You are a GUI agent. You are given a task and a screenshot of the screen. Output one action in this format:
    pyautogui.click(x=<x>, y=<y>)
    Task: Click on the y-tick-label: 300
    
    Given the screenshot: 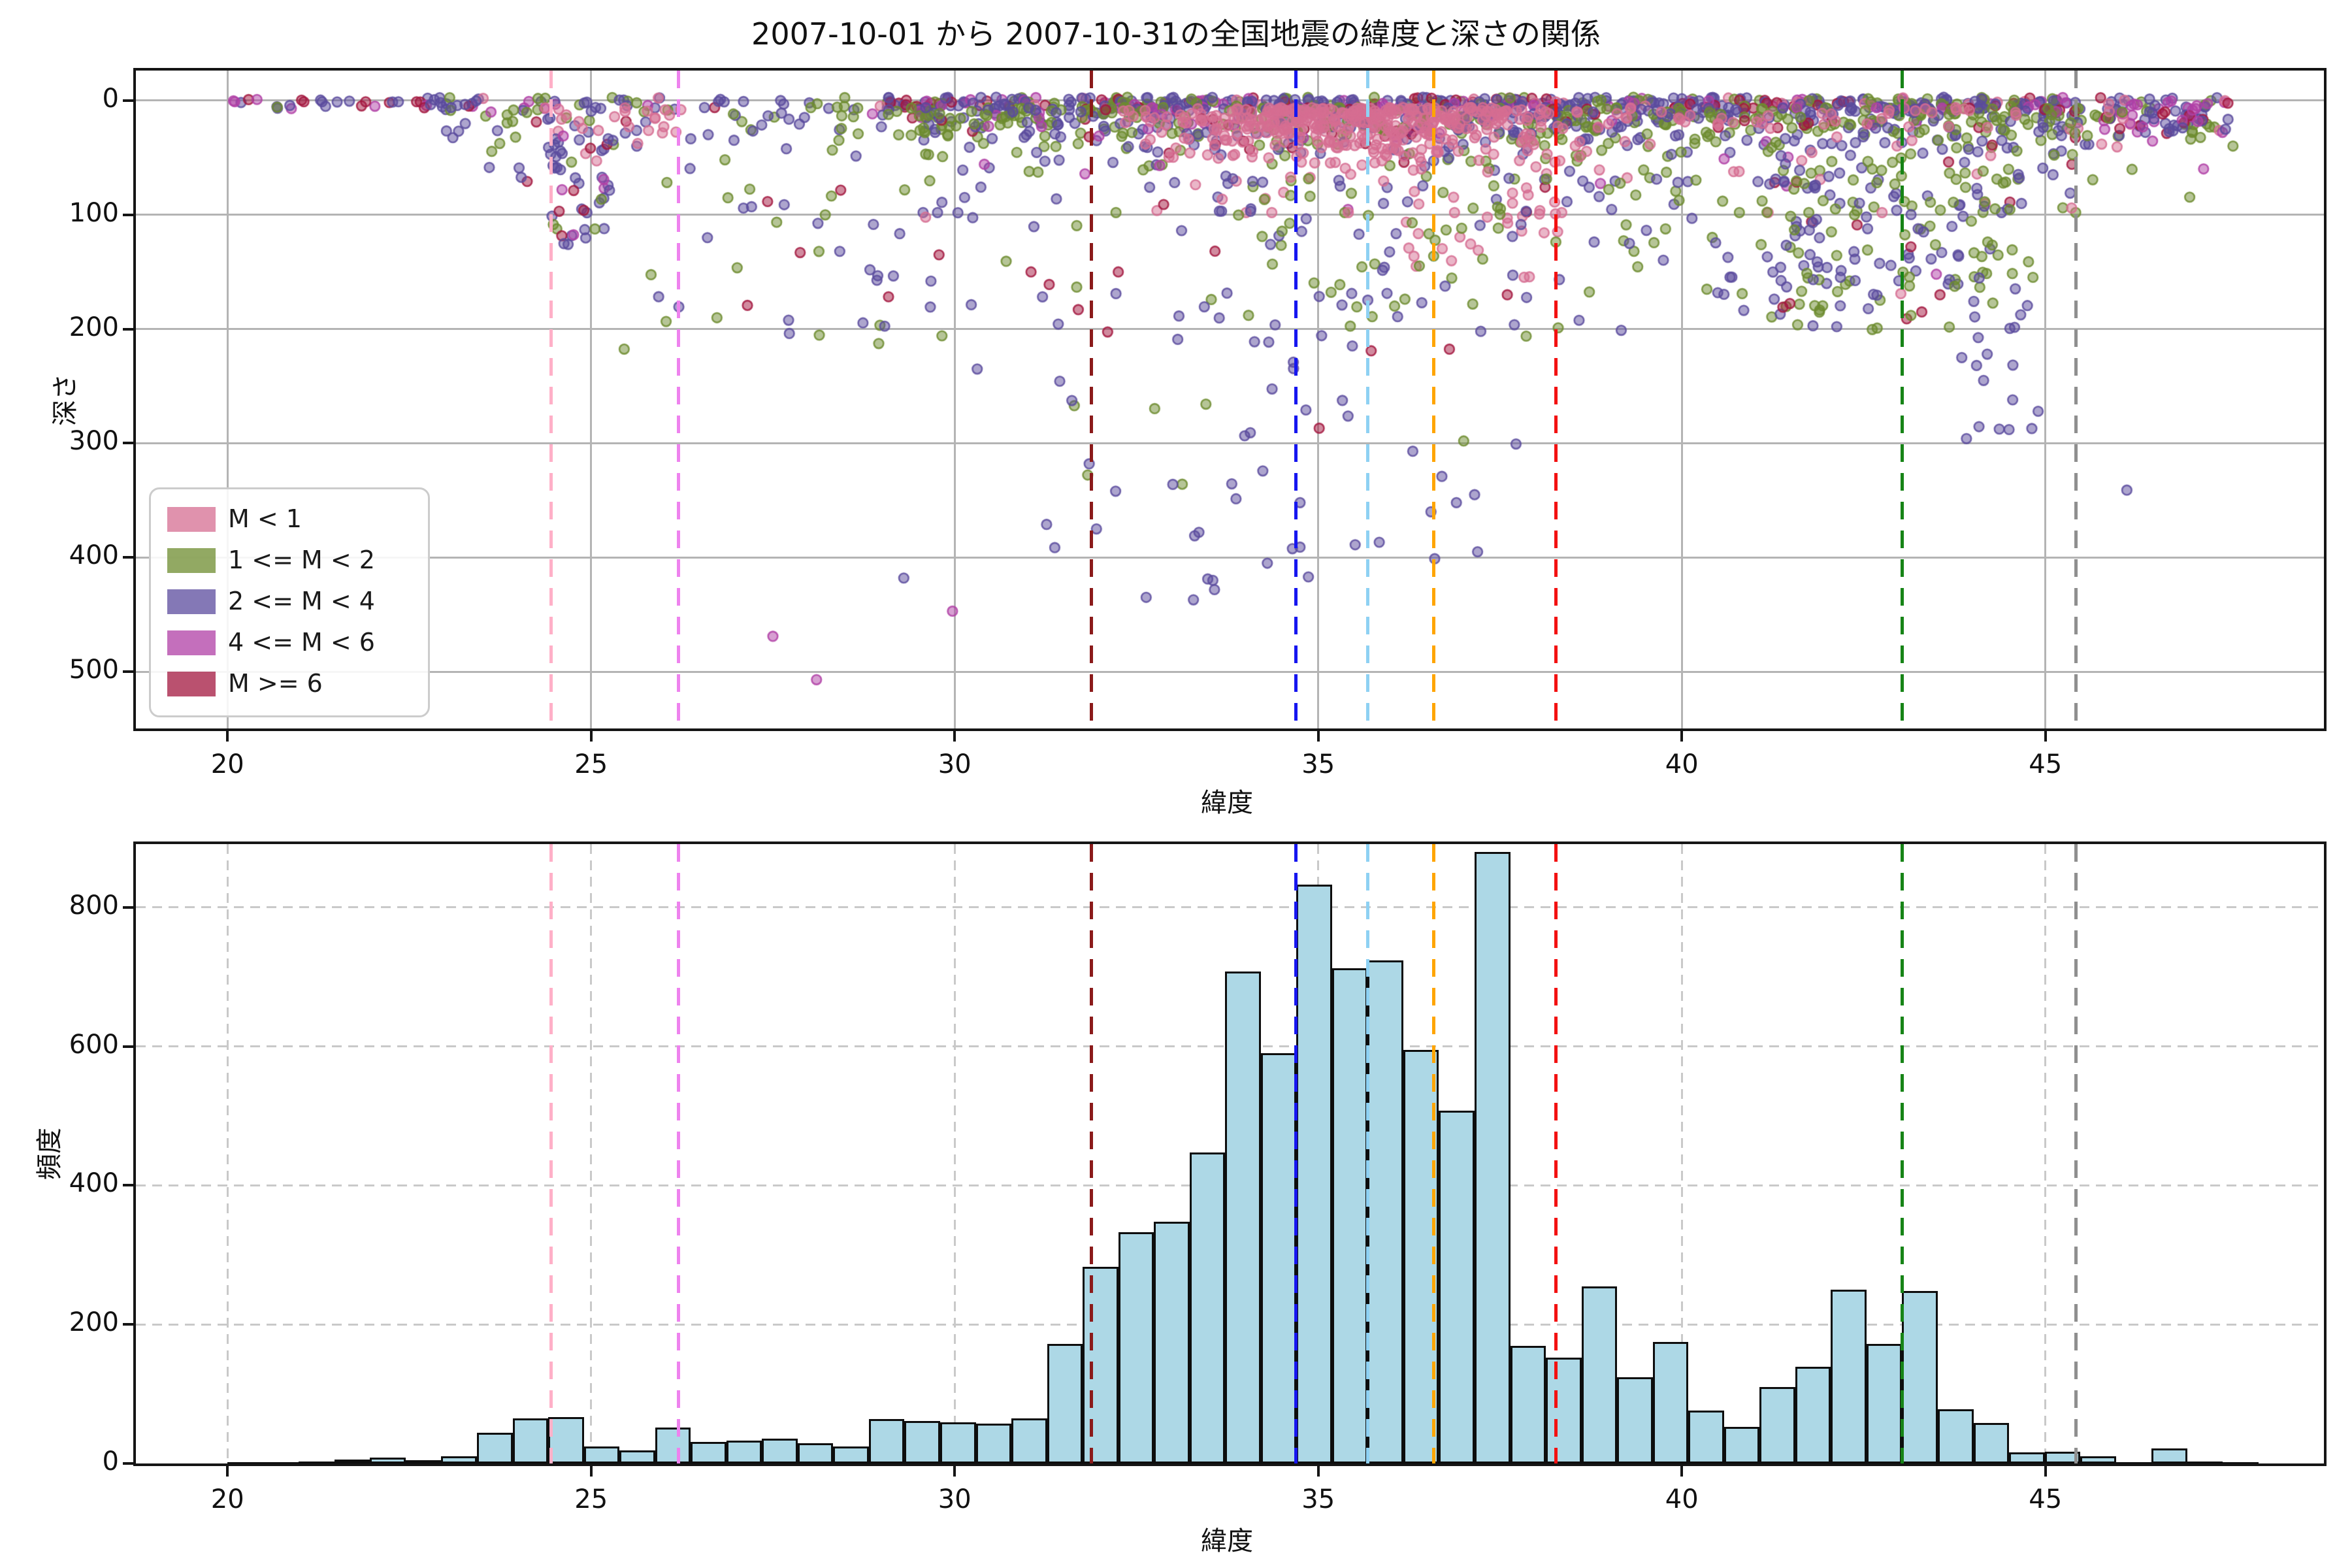 What is the action you would take?
    pyautogui.click(x=94, y=441)
    